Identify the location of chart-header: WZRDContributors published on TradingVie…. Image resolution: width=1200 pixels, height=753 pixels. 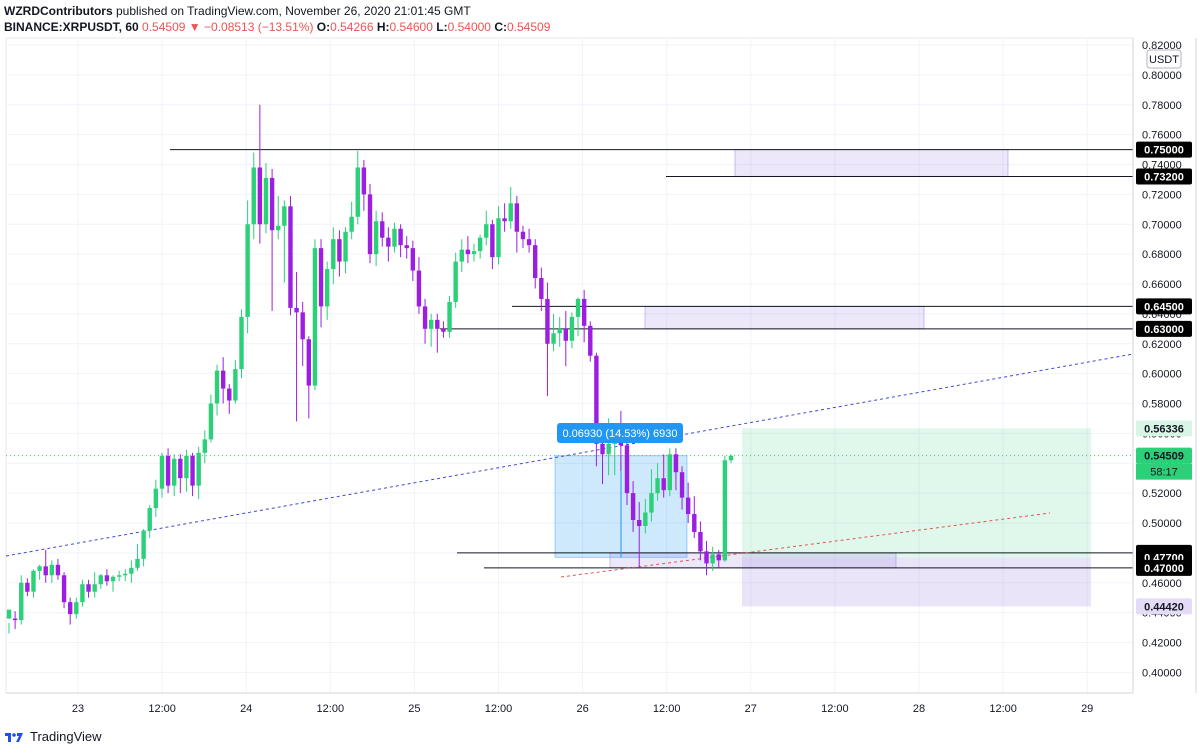
(277, 19).